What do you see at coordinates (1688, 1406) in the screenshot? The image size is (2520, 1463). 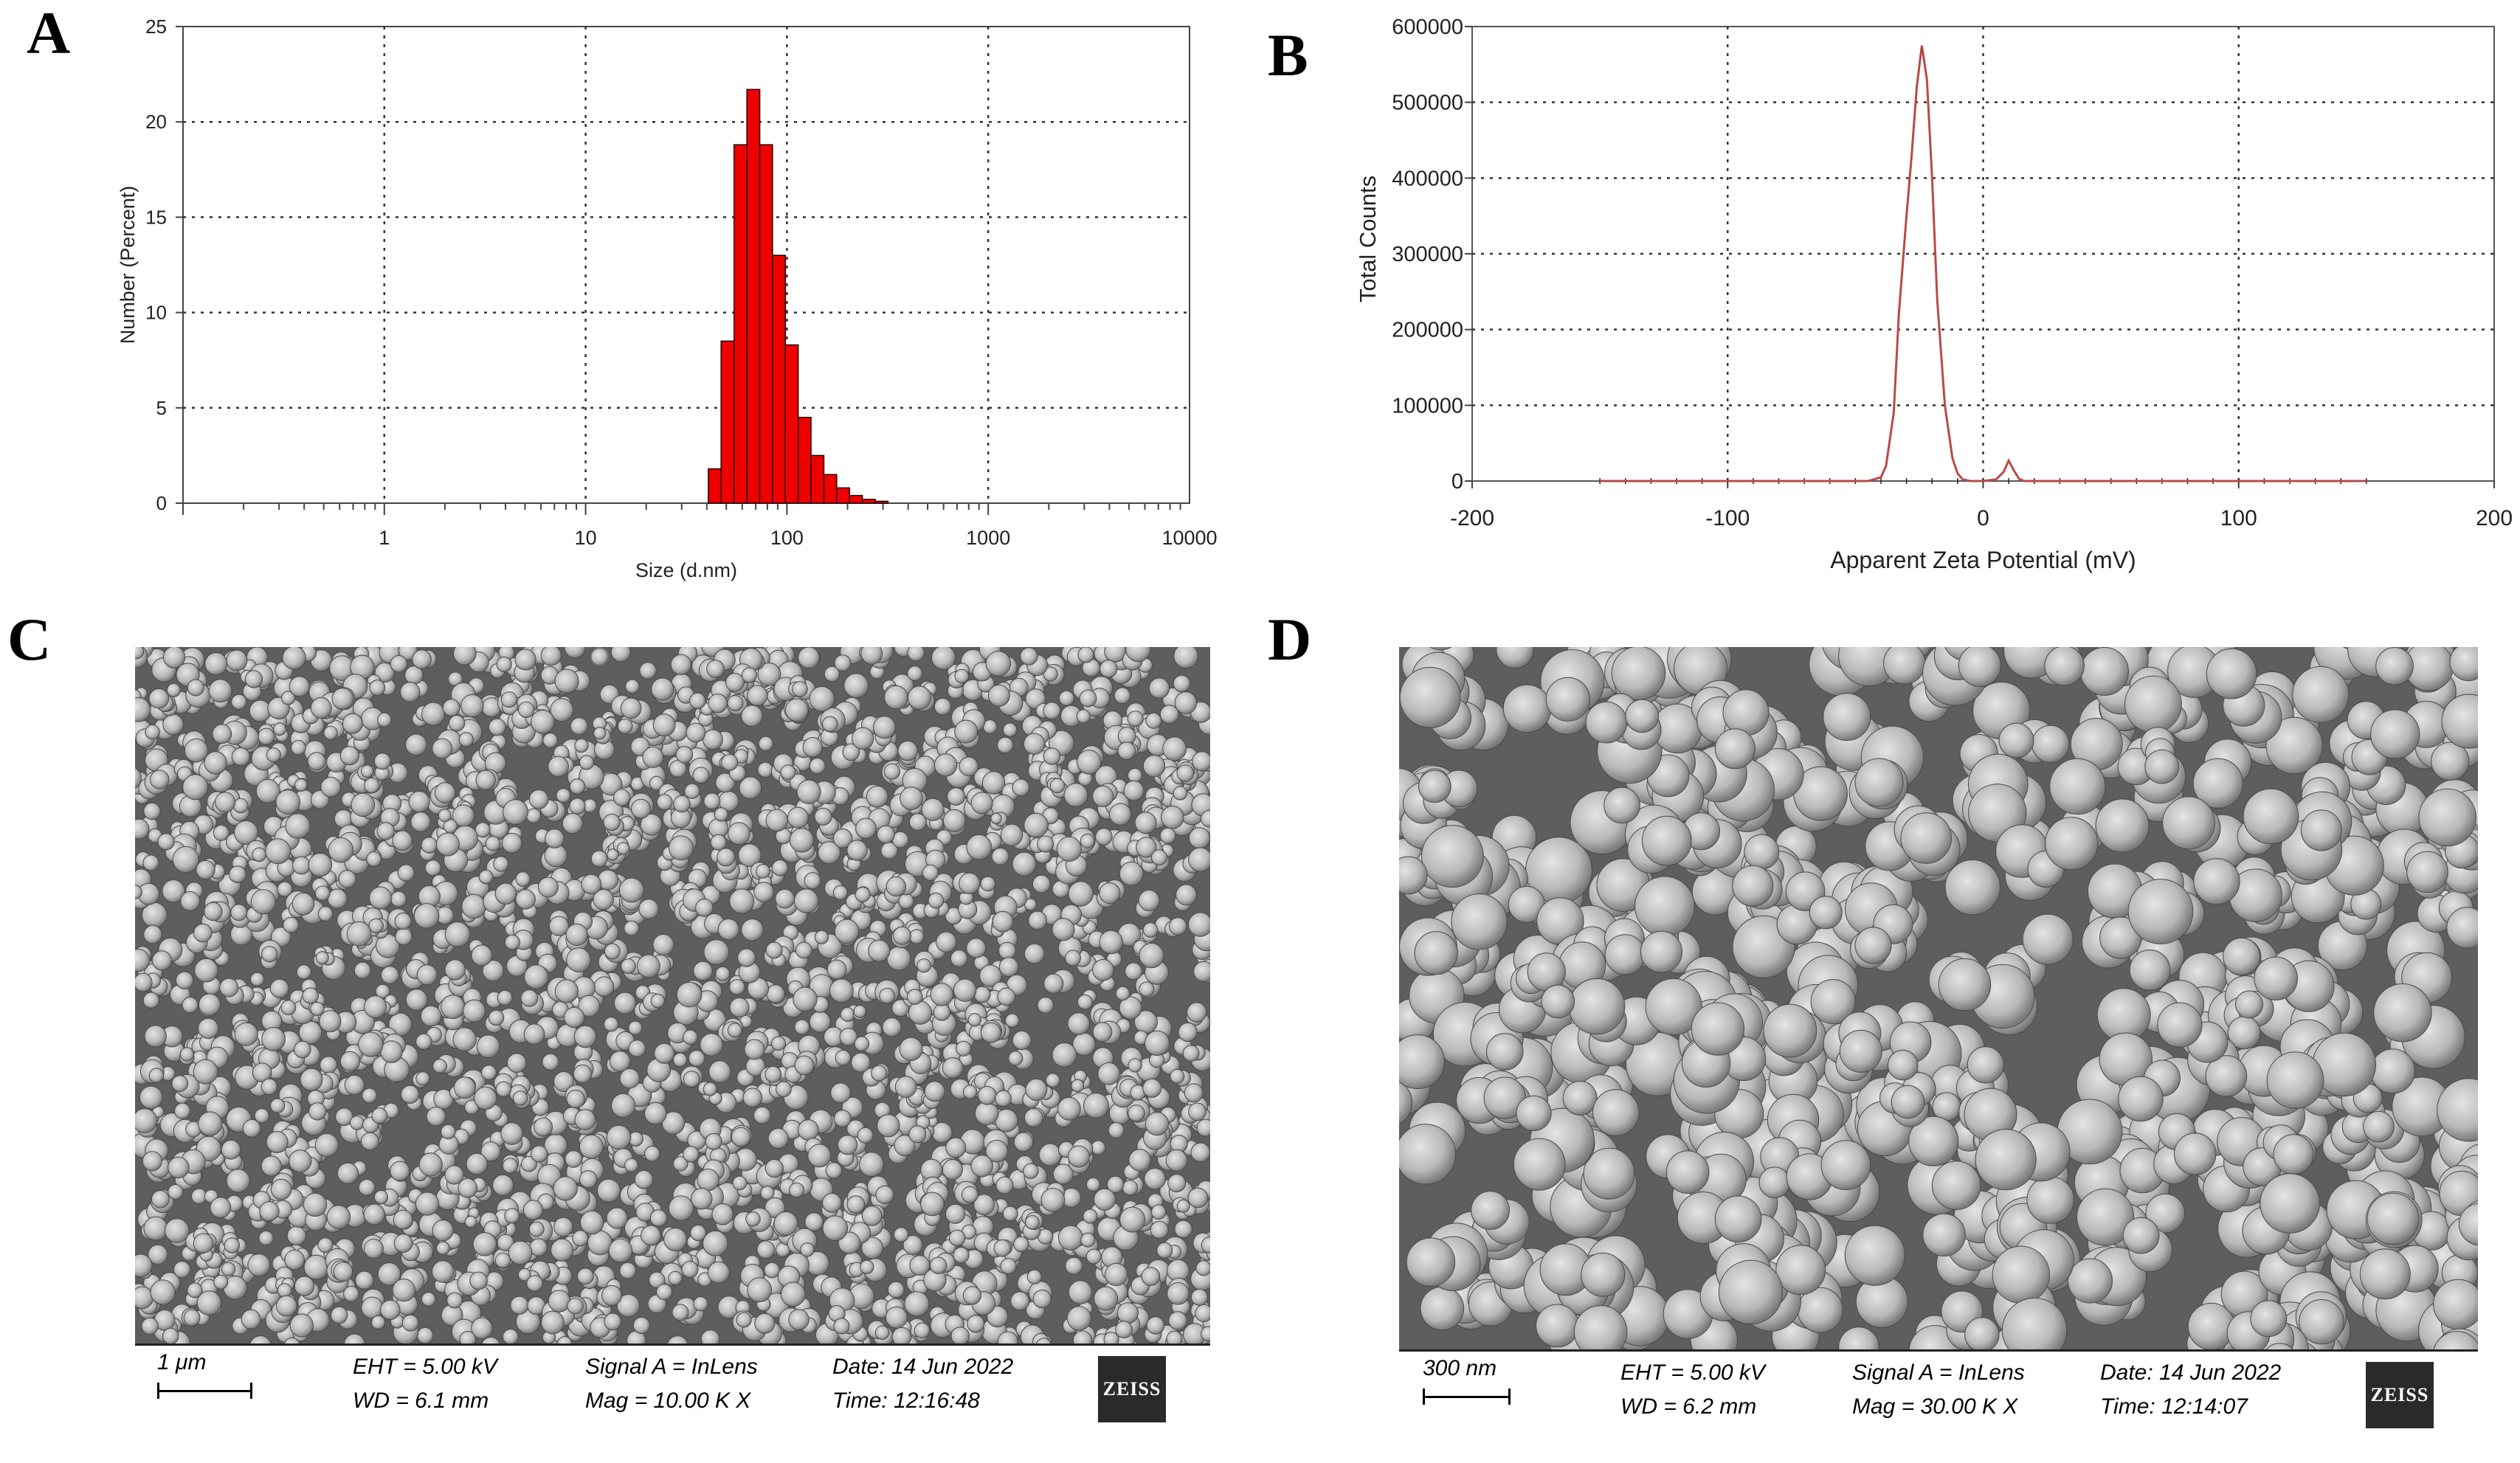 I see `wd-d: WD = 6.2 mm` at bounding box center [1688, 1406].